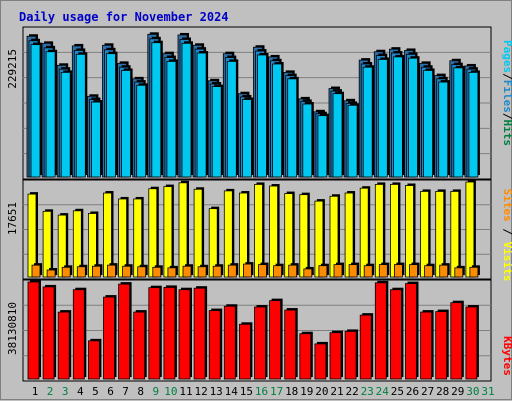  Describe the element at coordinates (110, 391) in the screenshot. I see `day-label: 6` at that location.